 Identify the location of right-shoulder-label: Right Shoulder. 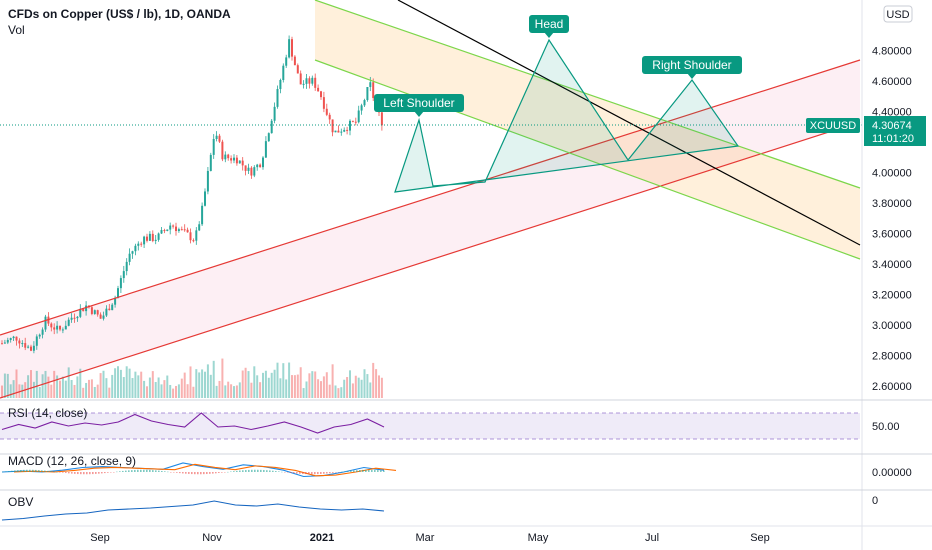
(691, 65).